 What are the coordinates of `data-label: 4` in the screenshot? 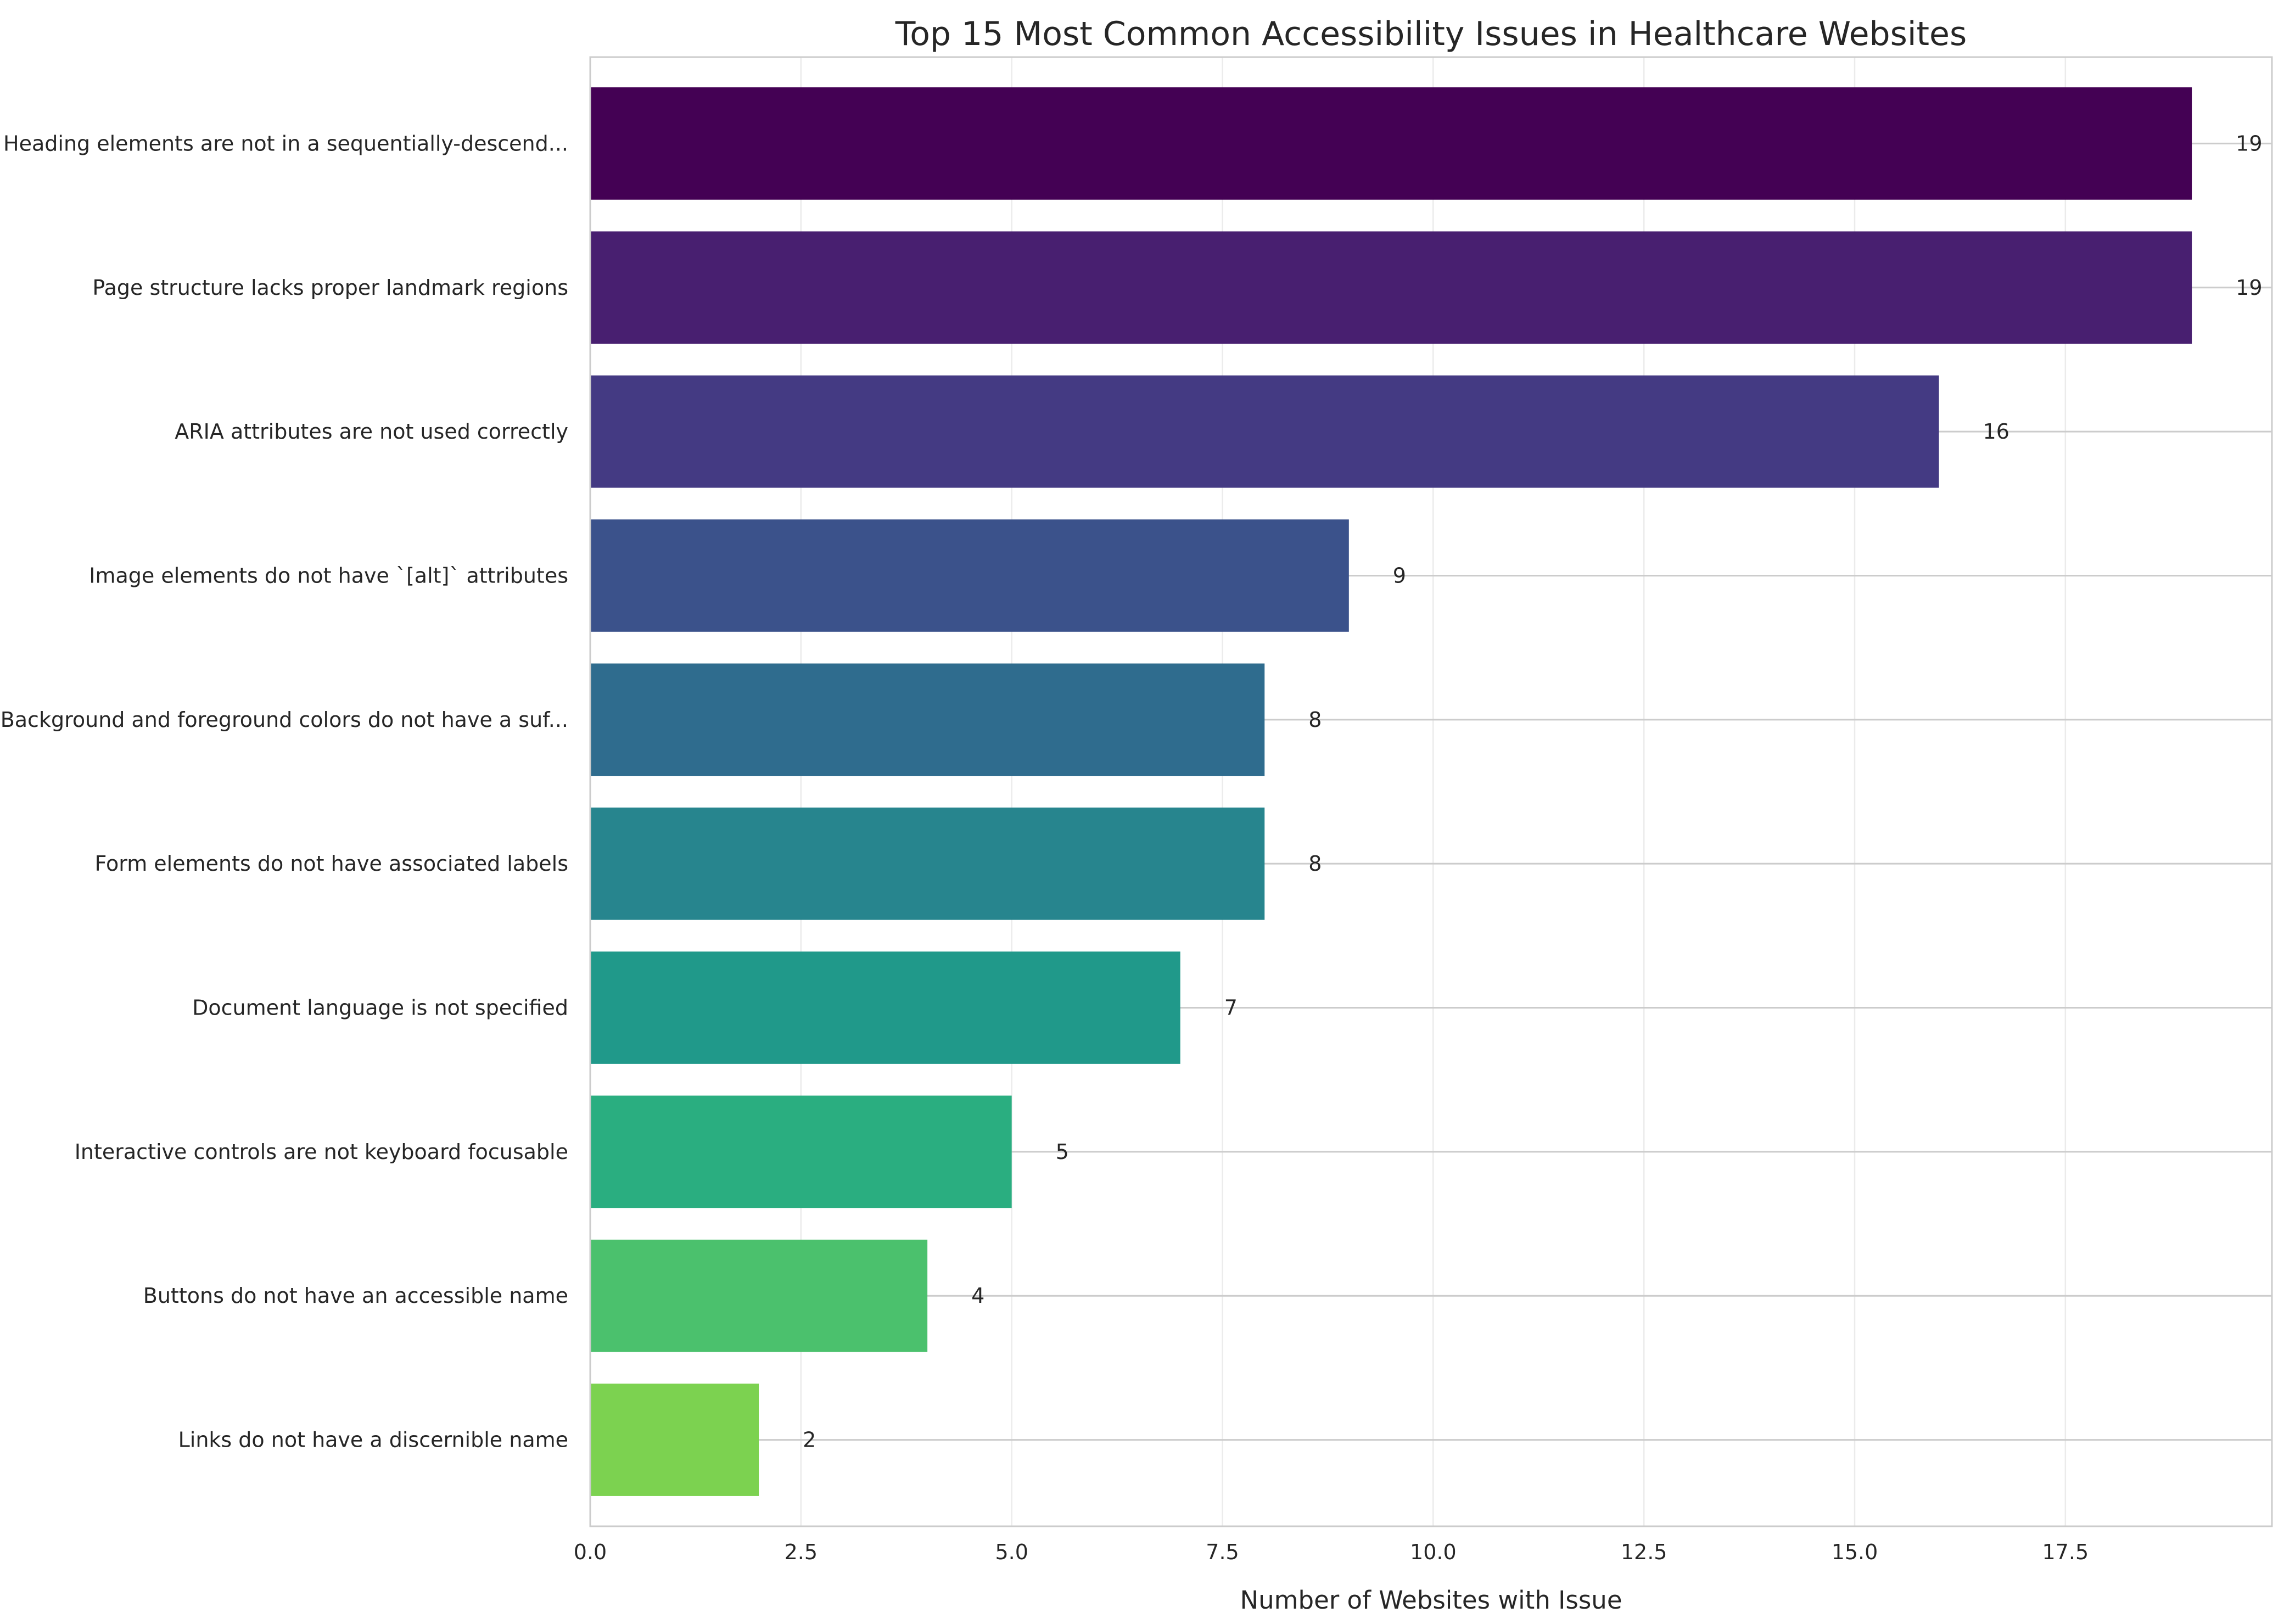 It's located at (978, 1296).